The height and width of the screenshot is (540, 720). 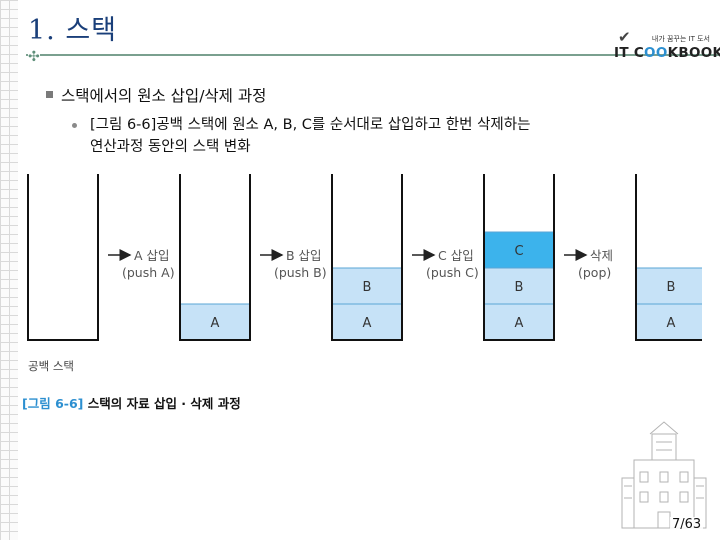 I want to click on it-cookbook-logo: ✔ 내가 꿈꾸는 IT 도서 IT COOKBOOK, so click(x=667, y=47).